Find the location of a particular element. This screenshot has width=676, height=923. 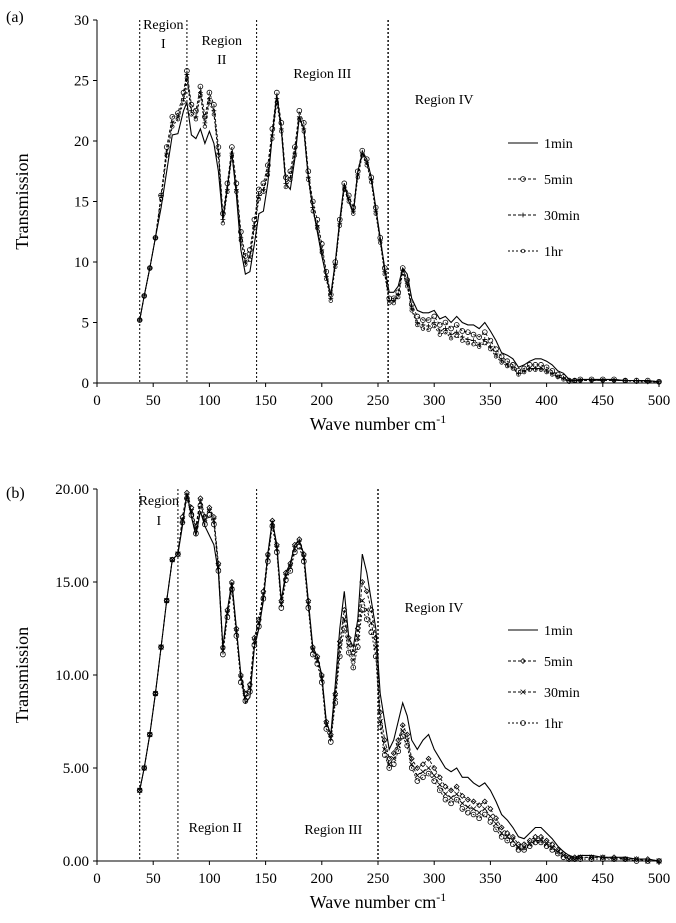

region-label-line: I is located at coordinates (163, 44).